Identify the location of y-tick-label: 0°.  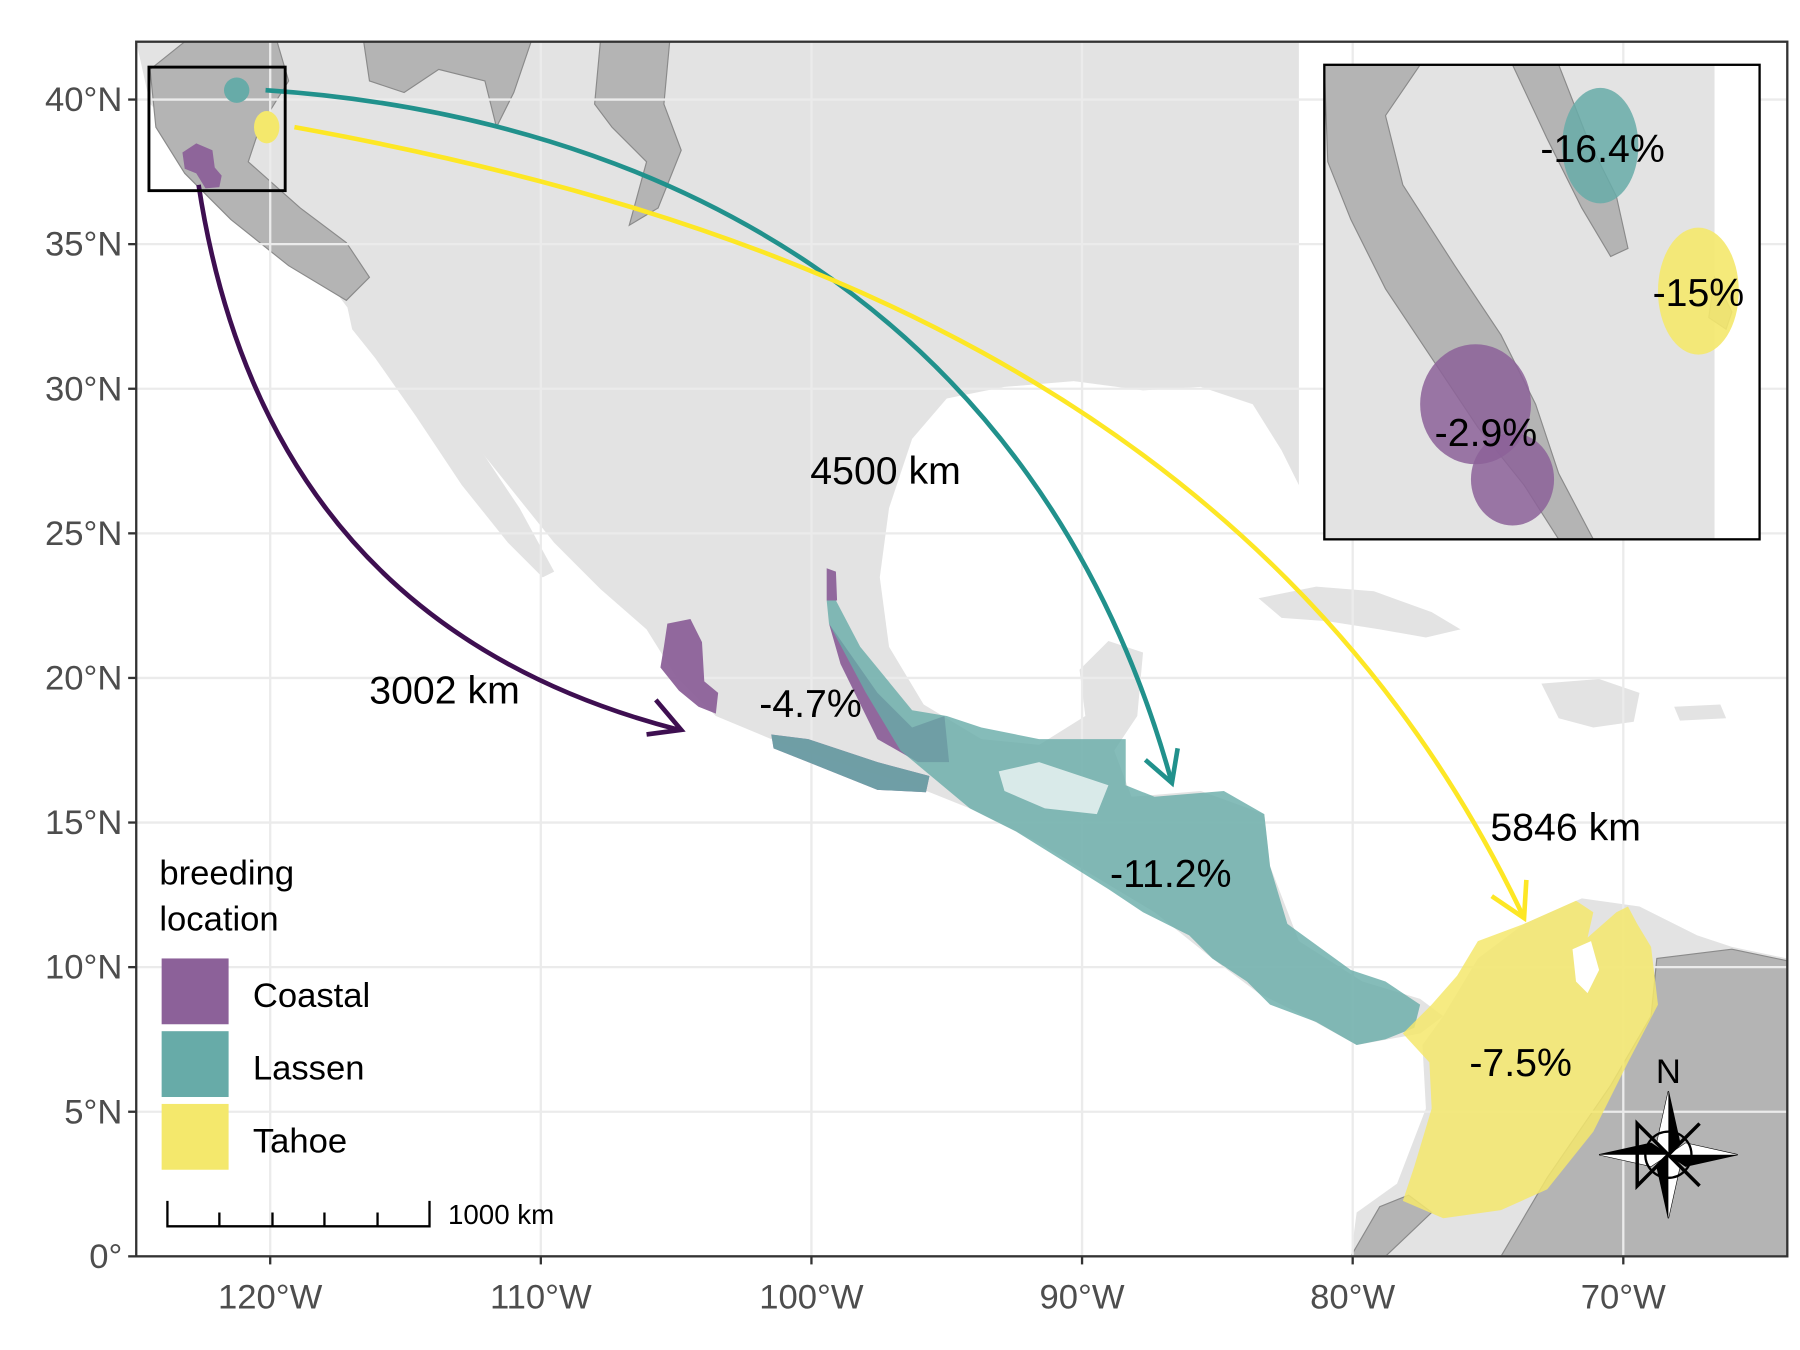
(105, 1257).